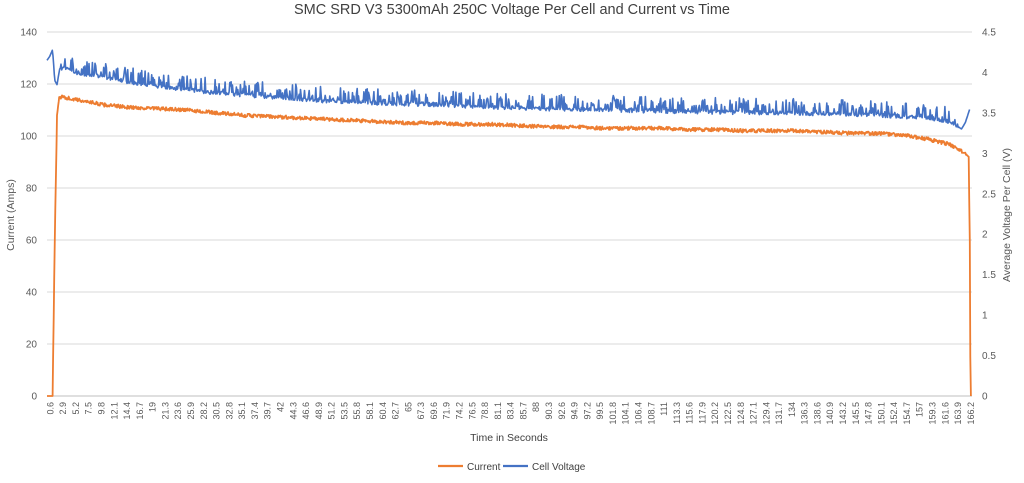  What do you see at coordinates (11, 215) in the screenshot?
I see `y-axis-left-label: Current (Amps)` at bounding box center [11, 215].